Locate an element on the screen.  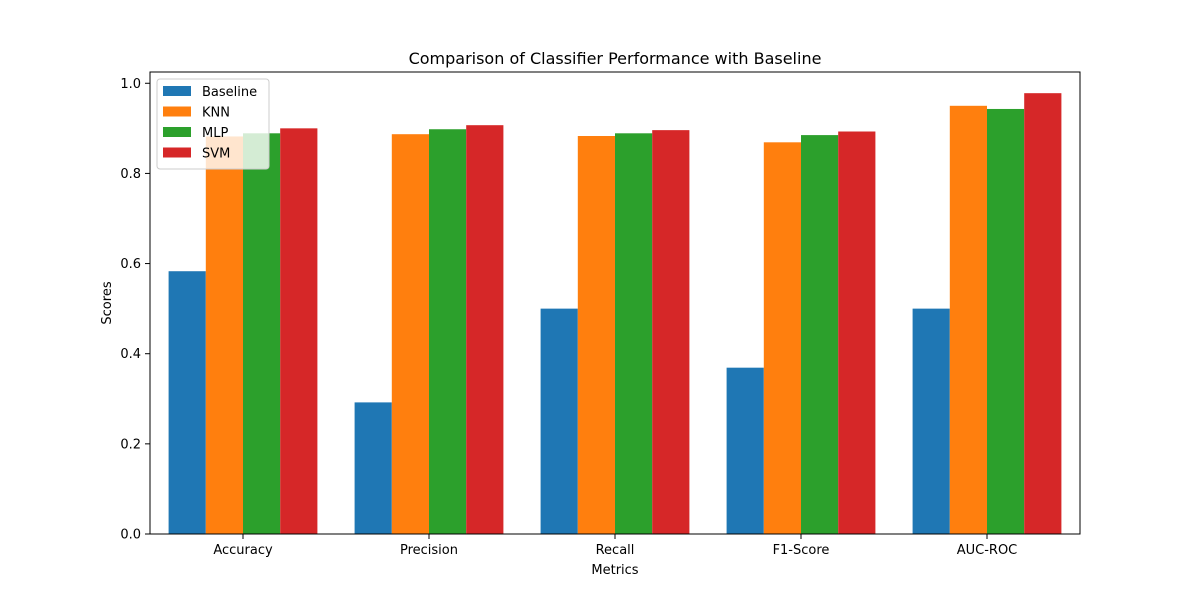
bar-knn-accuracy is located at coordinates (224, 335).